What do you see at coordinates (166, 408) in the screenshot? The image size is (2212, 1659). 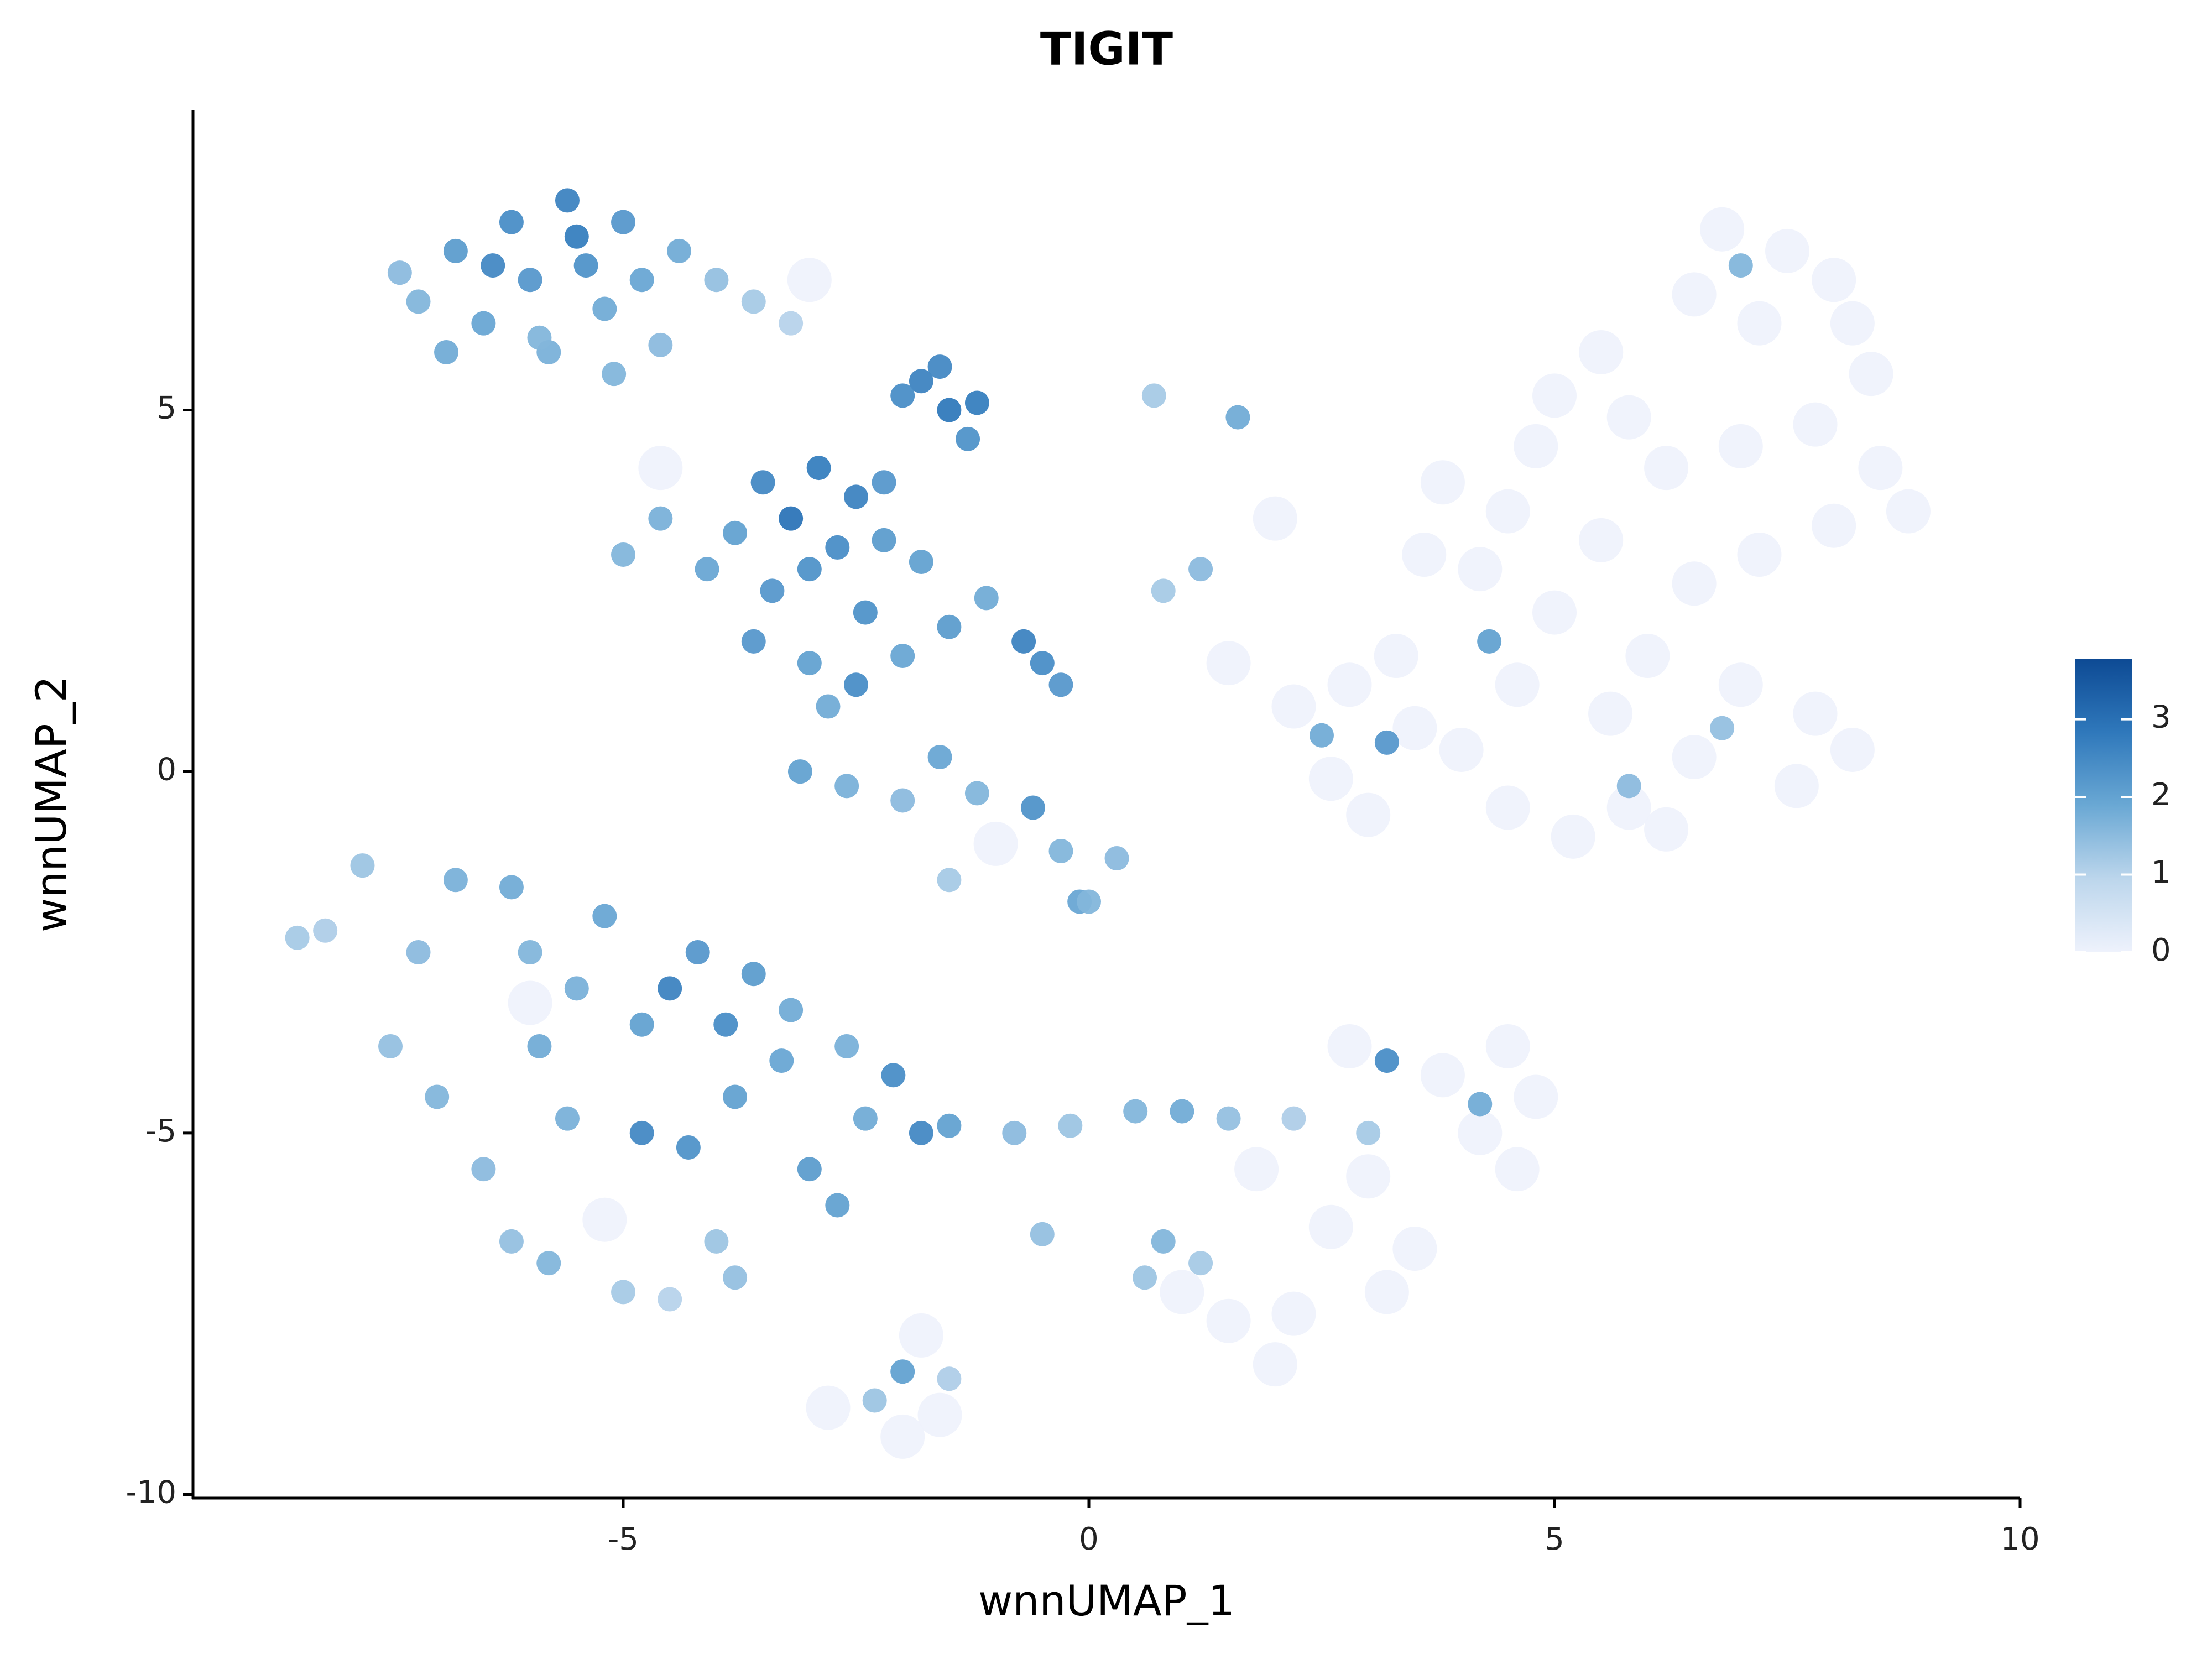 I see `y-tick-label: 5` at bounding box center [166, 408].